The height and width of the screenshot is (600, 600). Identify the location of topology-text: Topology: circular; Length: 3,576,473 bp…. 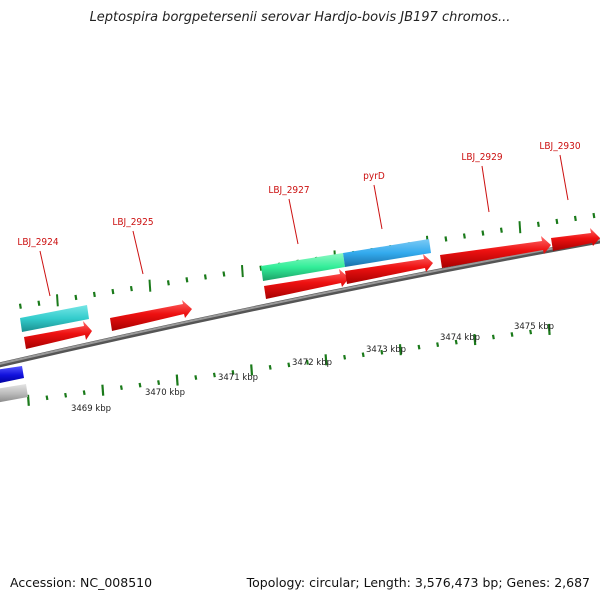
(418, 582).